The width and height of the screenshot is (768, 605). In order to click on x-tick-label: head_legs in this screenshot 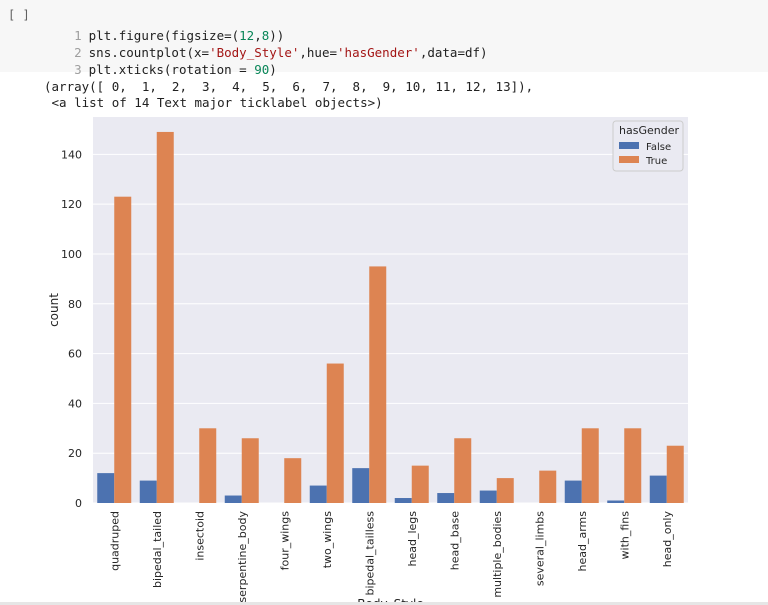, I will do `click(412, 539)`.